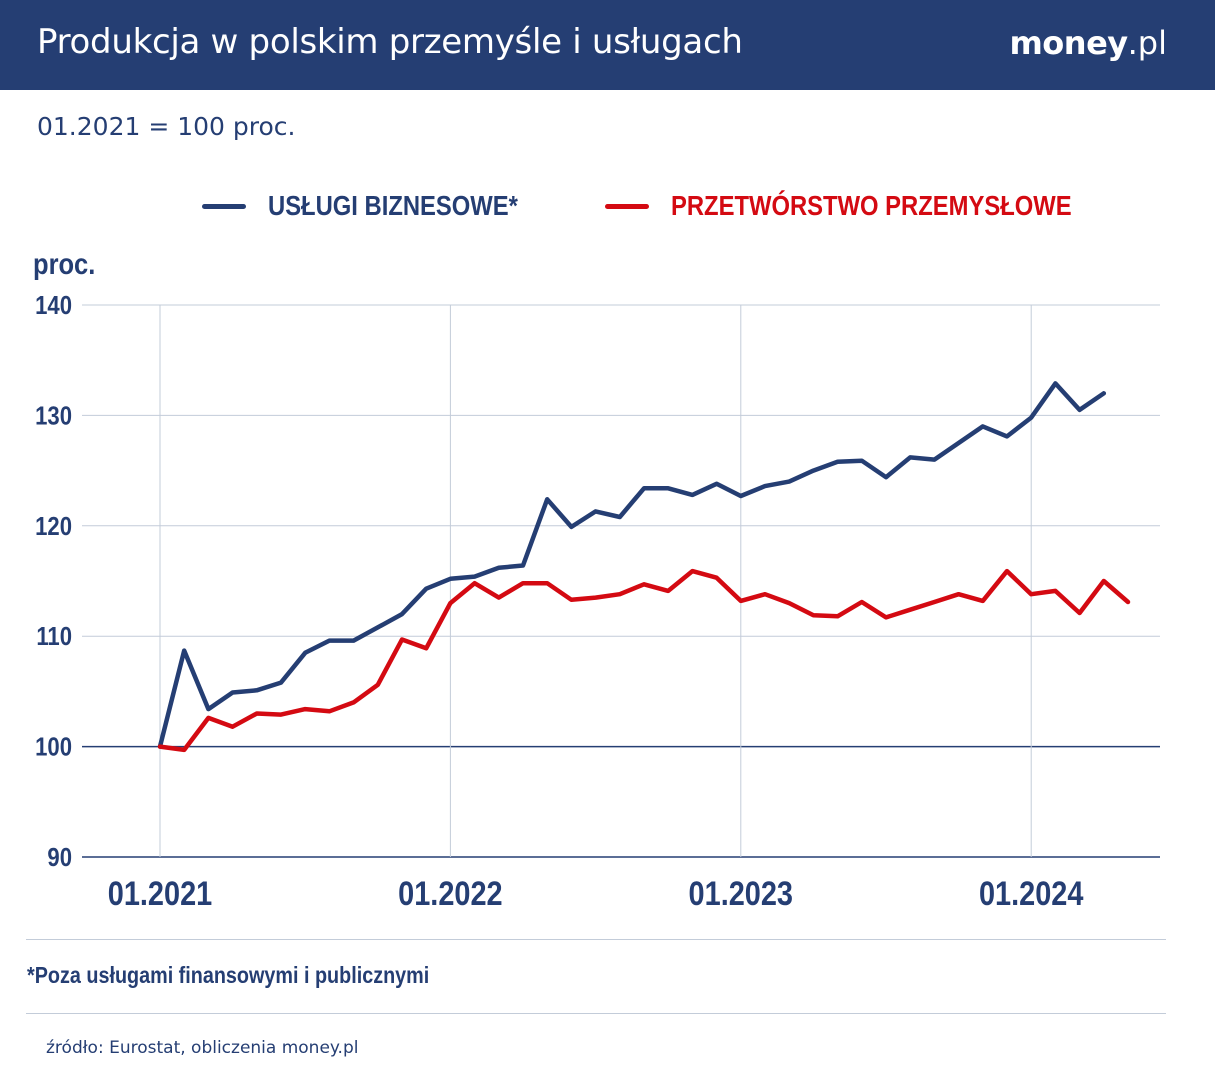 Image resolution: width=1215 pixels, height=1080 pixels. I want to click on footnote: *Poza usługami finansowymi i publicznymi, so click(228, 975).